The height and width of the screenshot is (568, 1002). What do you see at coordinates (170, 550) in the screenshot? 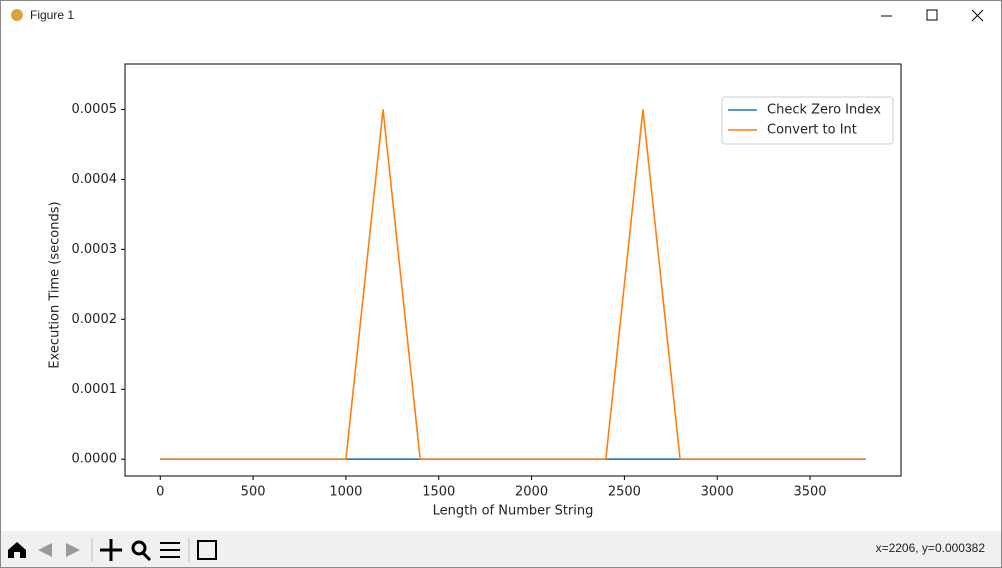
I see `configure-button` at bounding box center [170, 550].